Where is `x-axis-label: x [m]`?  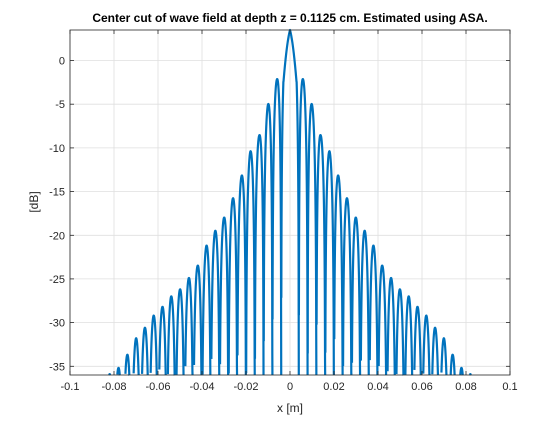
x-axis-label: x [m] is located at coordinates (290, 408).